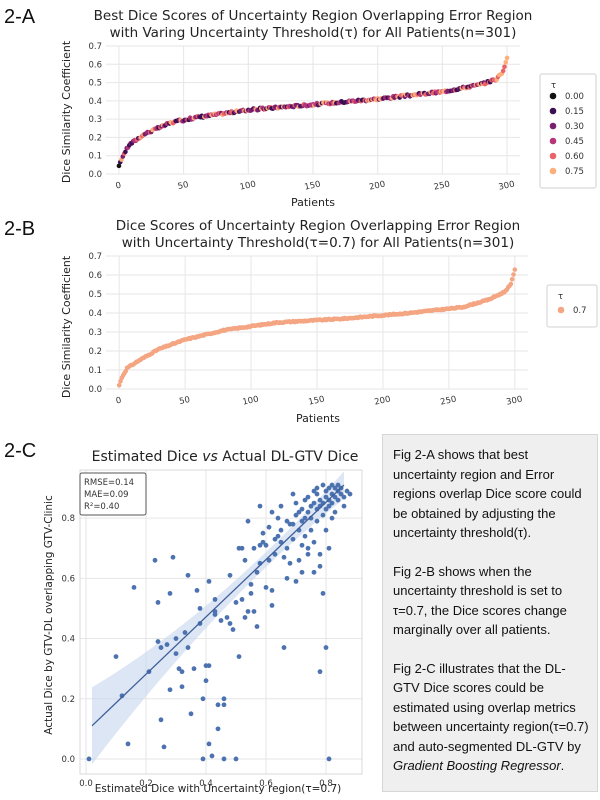  What do you see at coordinates (560, 297) in the screenshot?
I see `chart-b-legend-title: τ` at bounding box center [560, 297].